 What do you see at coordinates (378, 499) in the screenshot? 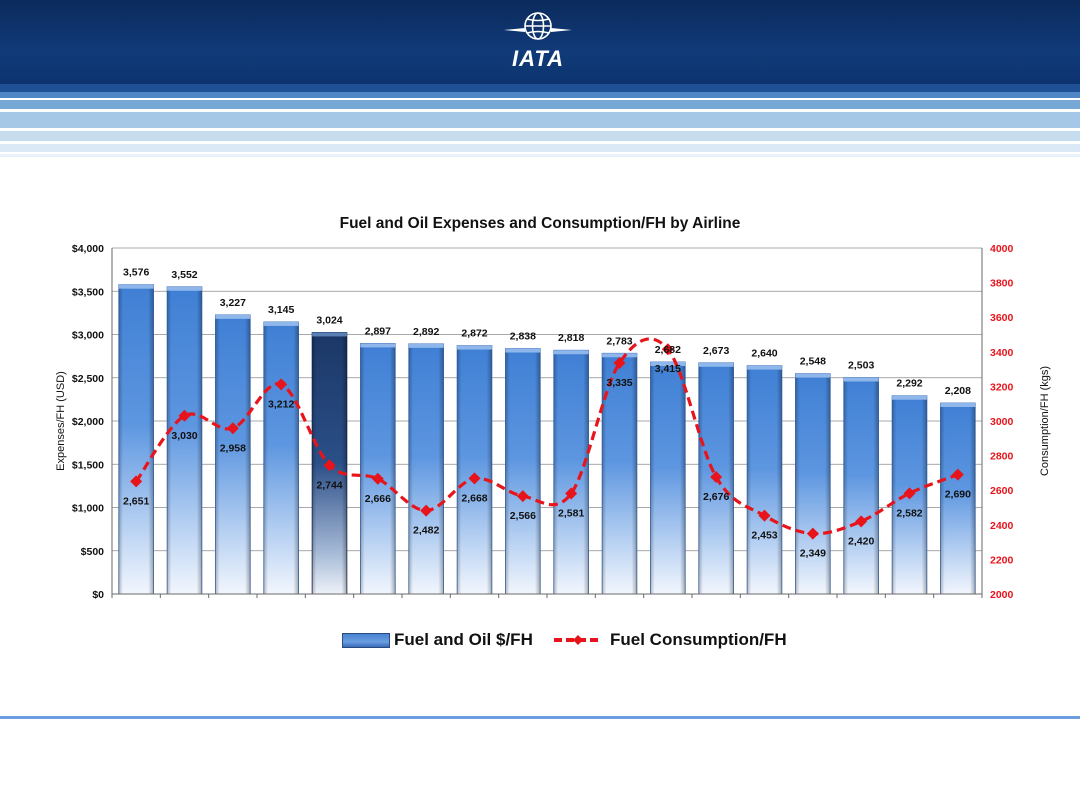
I see `line-data-label: 2,666` at bounding box center [378, 499].